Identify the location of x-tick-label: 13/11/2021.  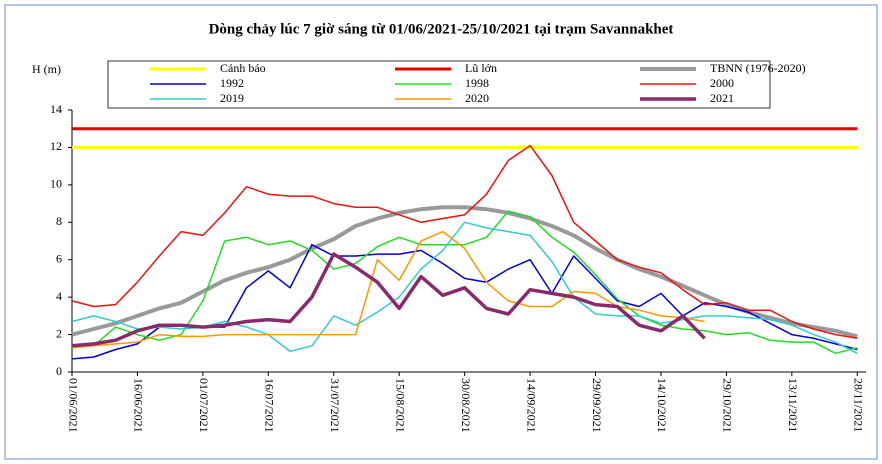
(793, 405).